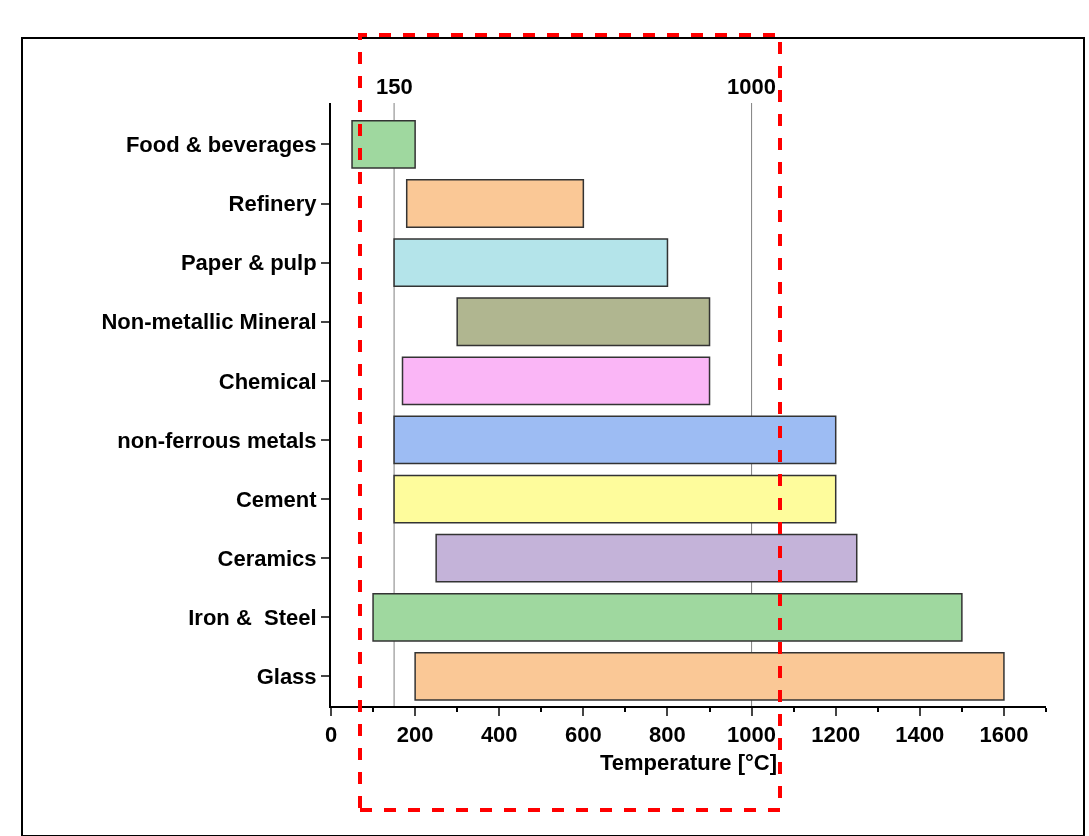  Describe the element at coordinates (583, 735) in the screenshot. I see `x-tick-label: 600` at that location.